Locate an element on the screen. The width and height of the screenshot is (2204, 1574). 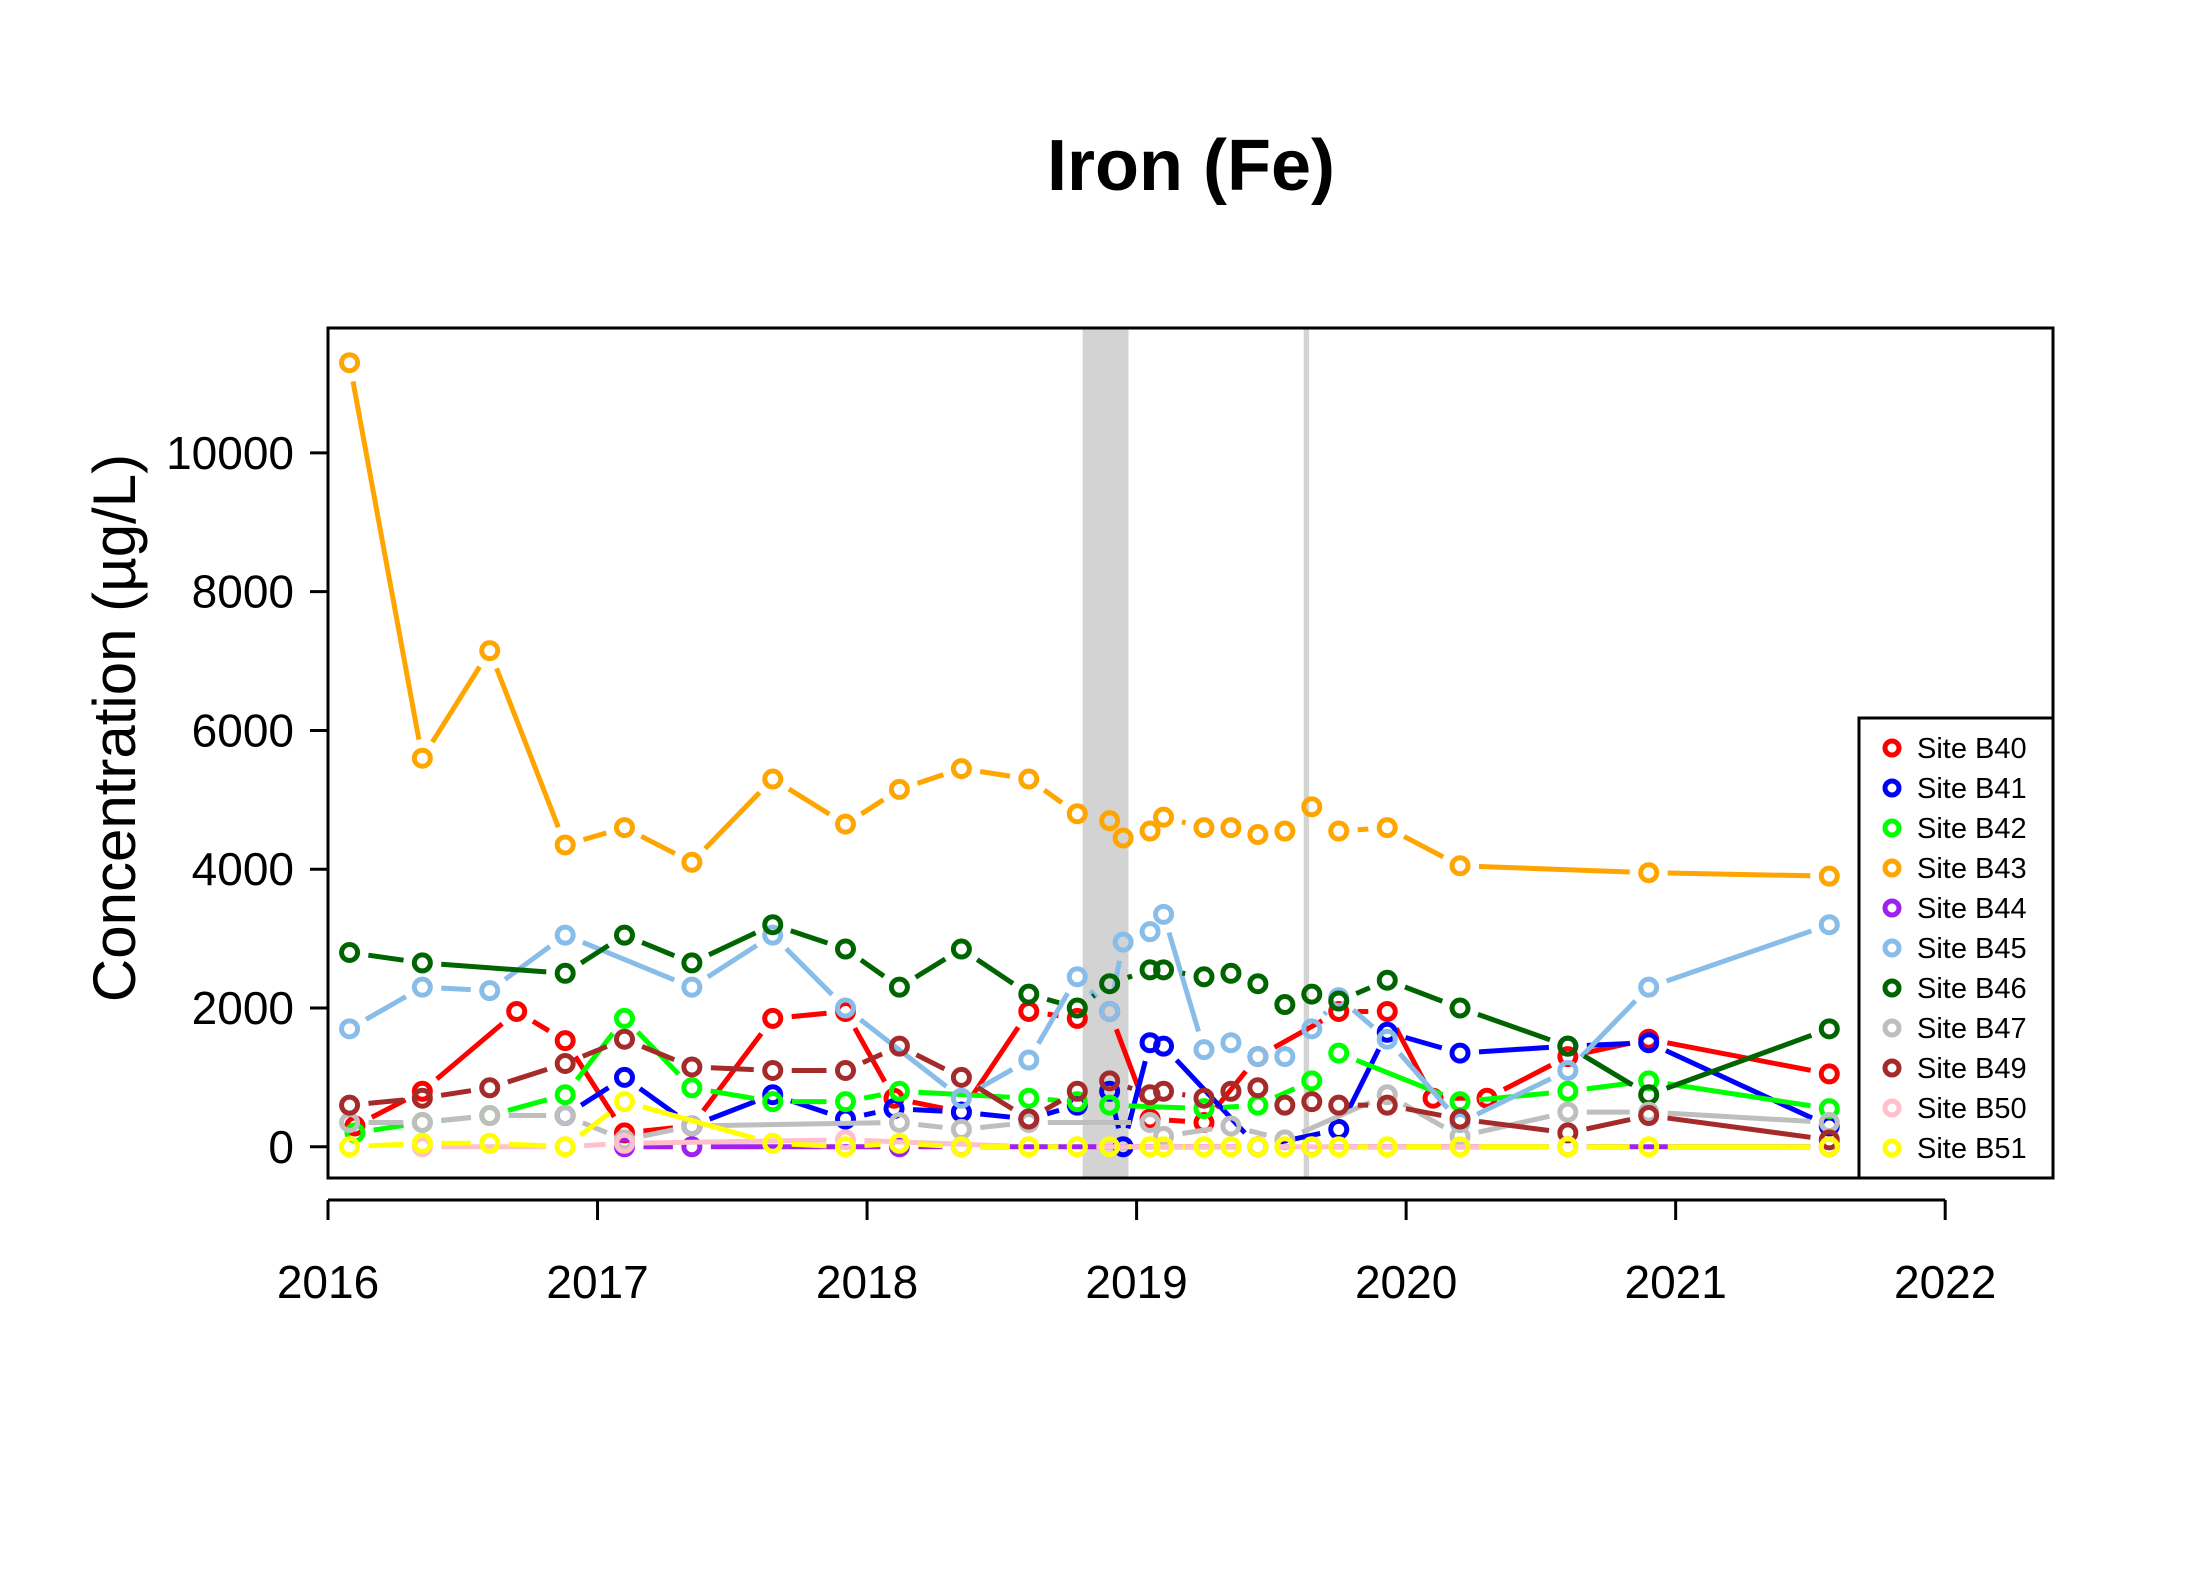
legend-item: Site B45 is located at coordinates (1954, 949).